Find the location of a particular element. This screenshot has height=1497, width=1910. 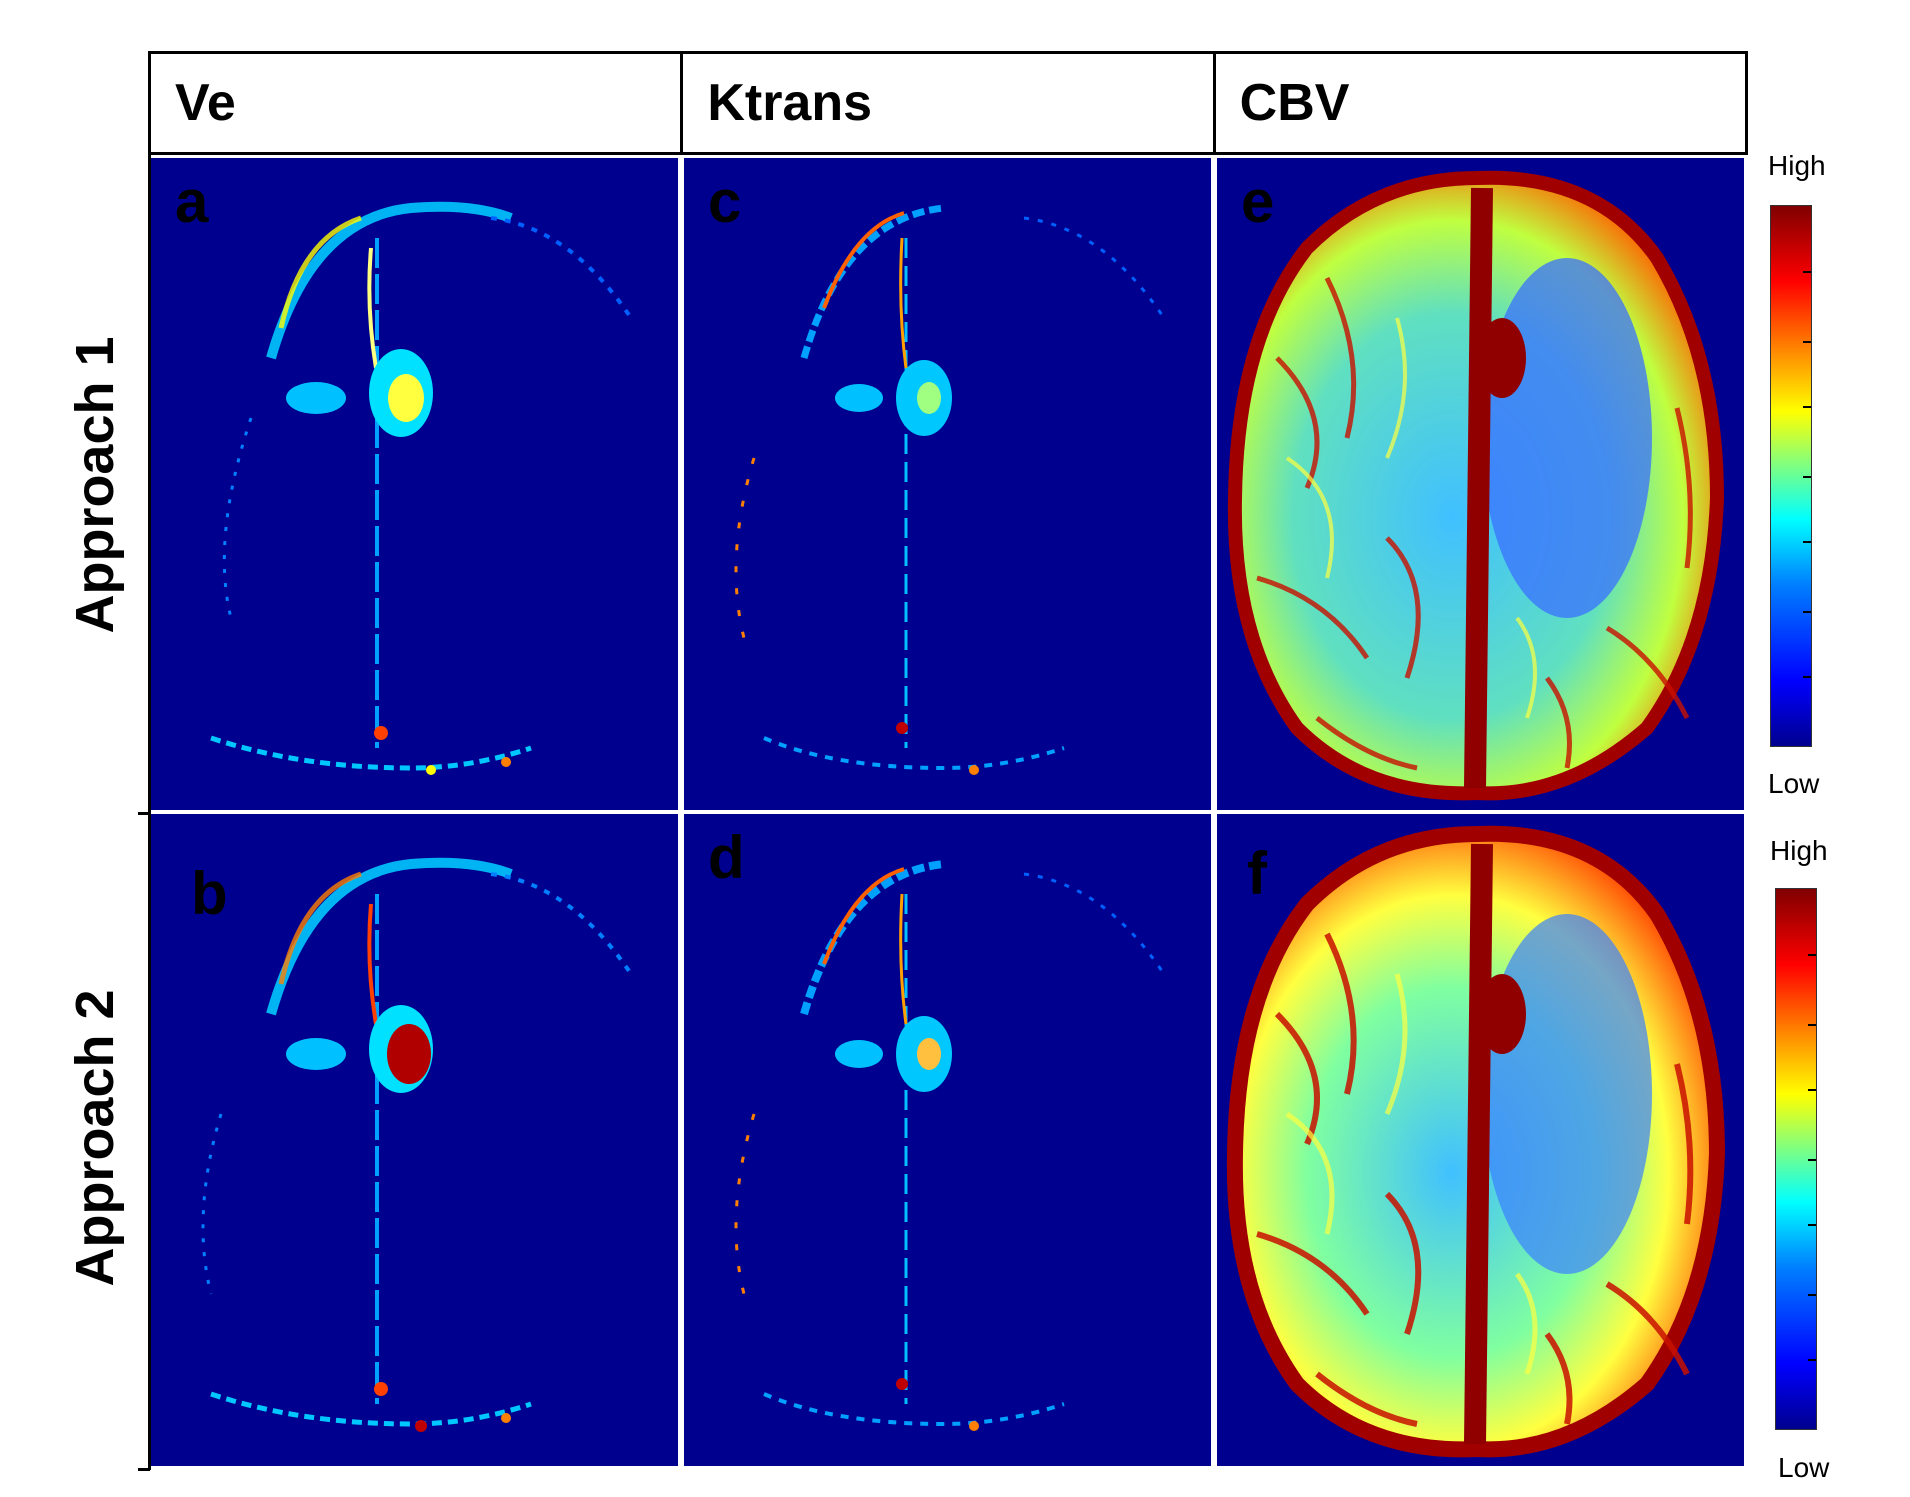

colorbar-top-high-label: High is located at coordinates (1797, 165).